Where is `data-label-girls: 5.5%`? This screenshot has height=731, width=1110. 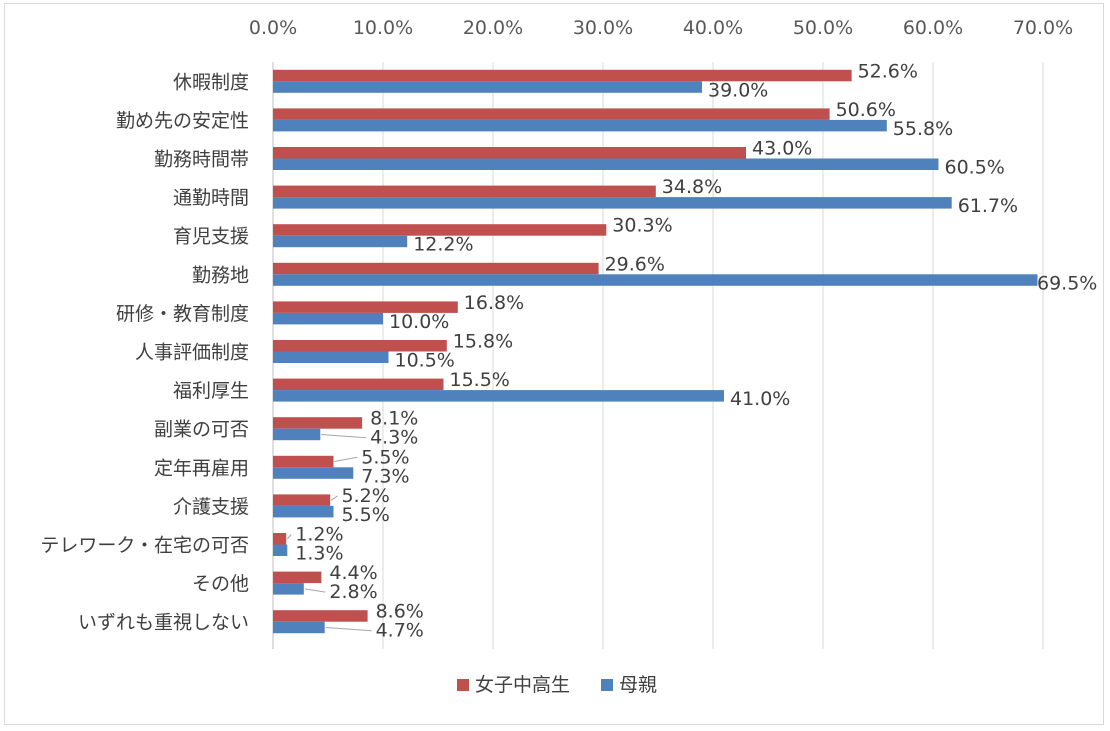 data-label-girls: 5.5% is located at coordinates (385, 457).